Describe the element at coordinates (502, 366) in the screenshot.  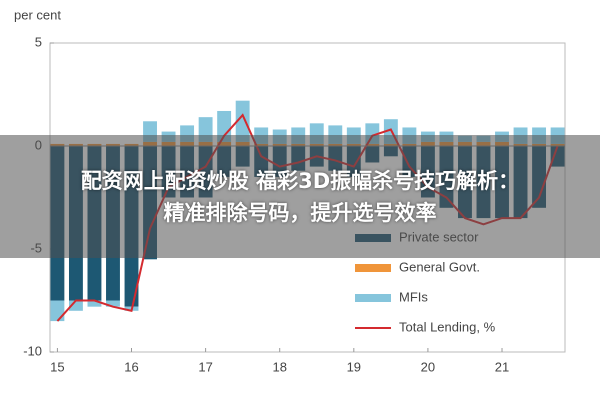
I see `x-tick-label: 21` at that location.